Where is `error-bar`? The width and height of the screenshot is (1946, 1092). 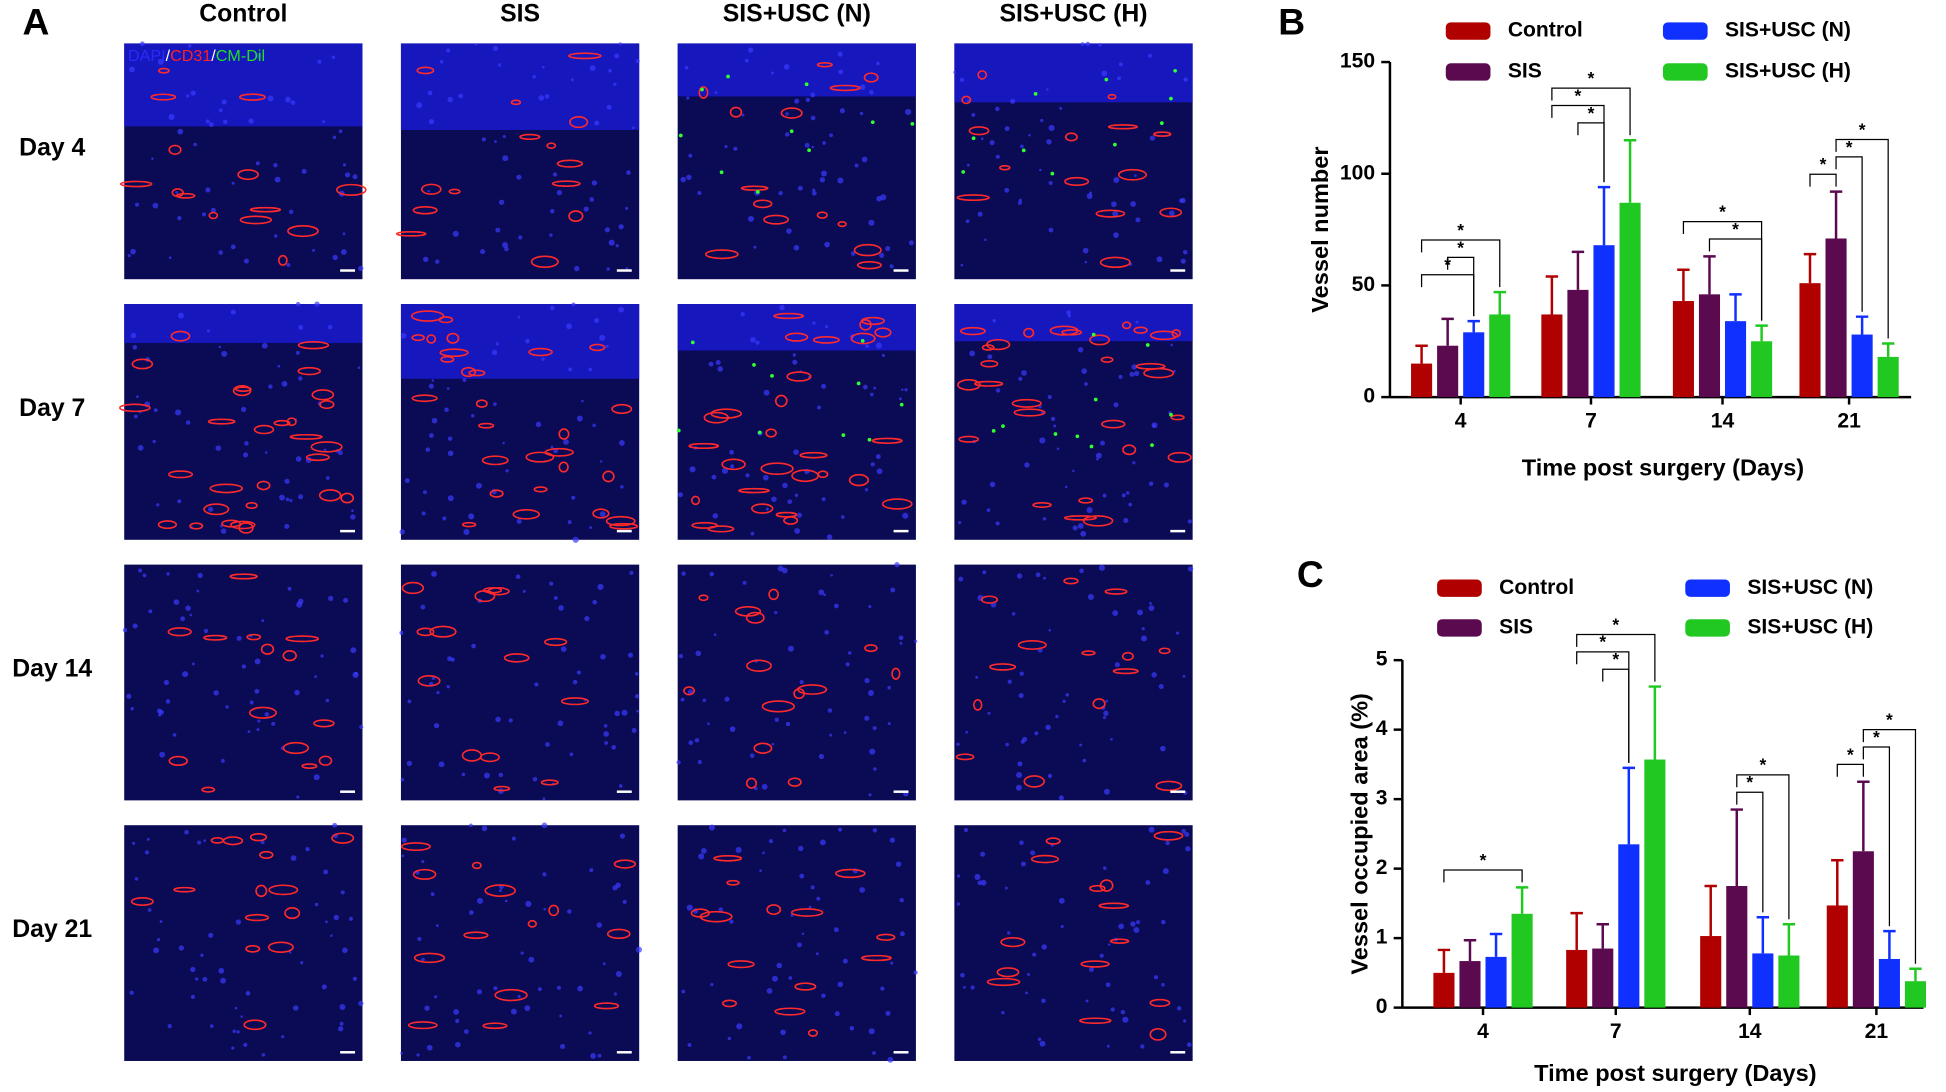
error-bar is located at coordinates (1630, 170).